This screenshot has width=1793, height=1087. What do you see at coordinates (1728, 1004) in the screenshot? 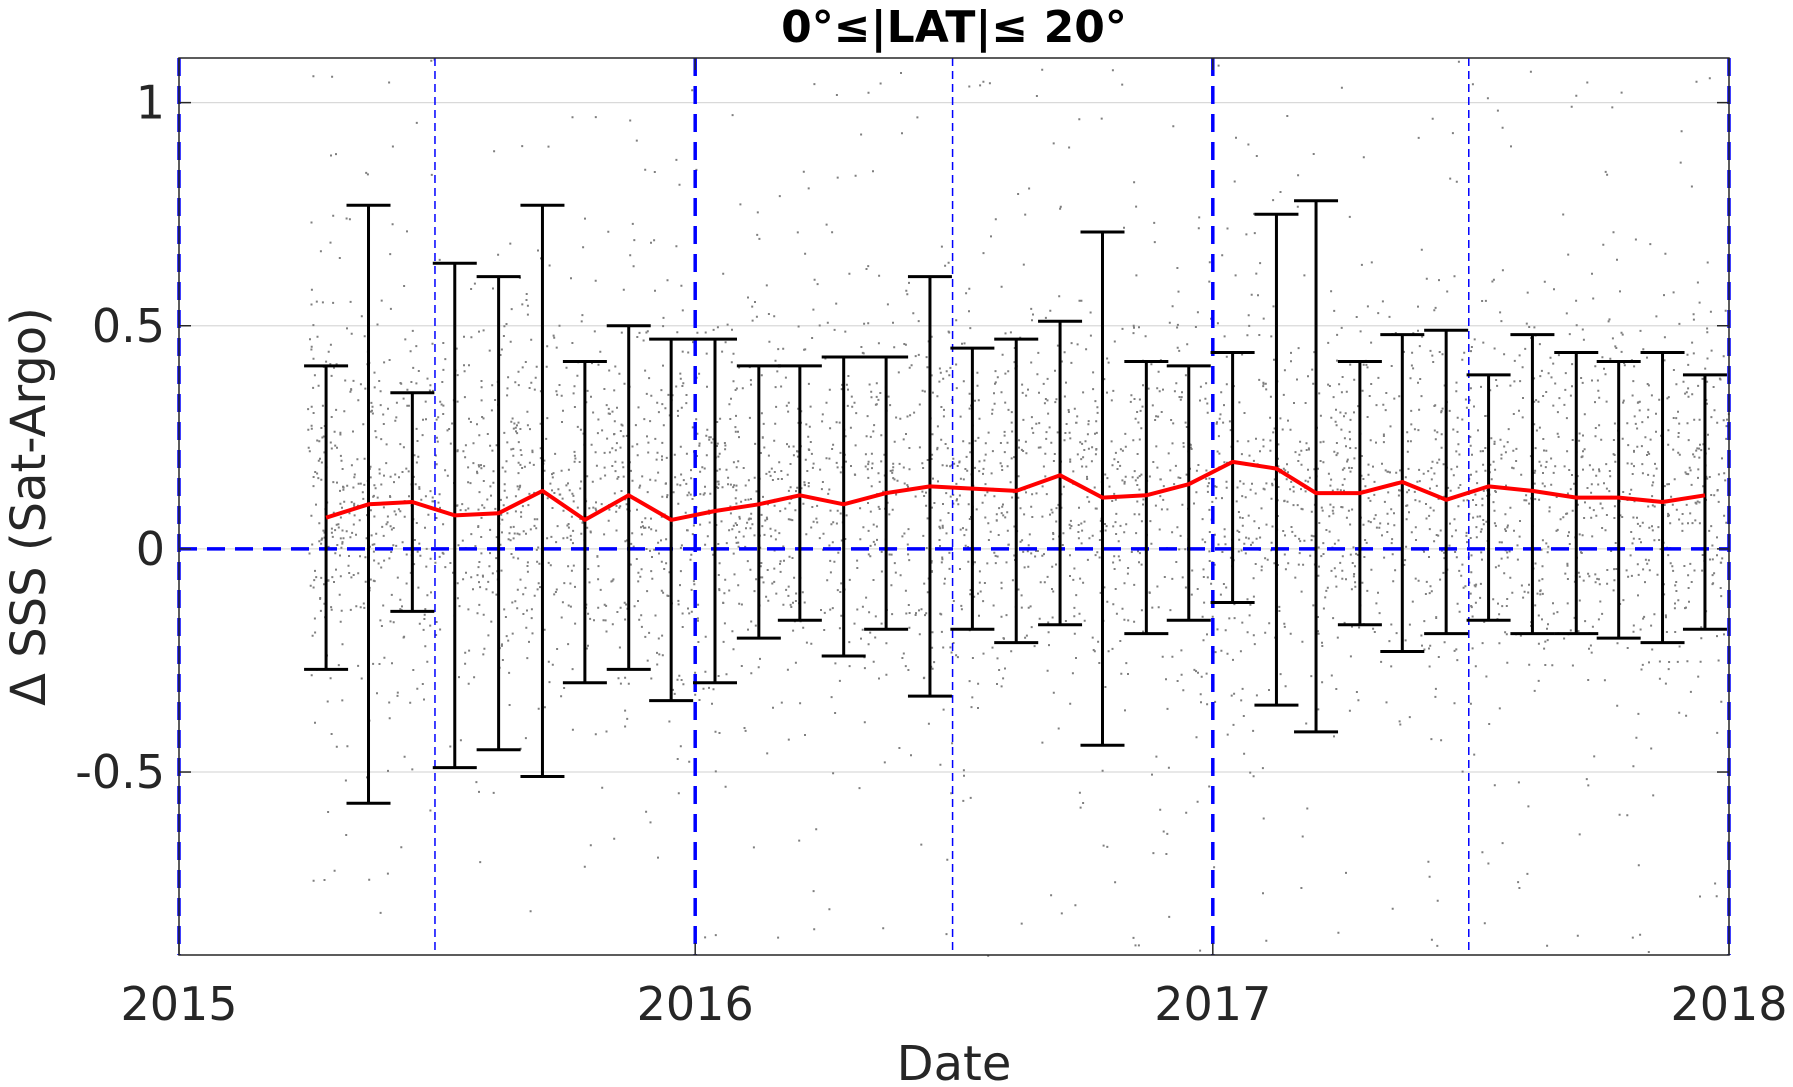
I see `x-tick-label: 2018` at bounding box center [1728, 1004].